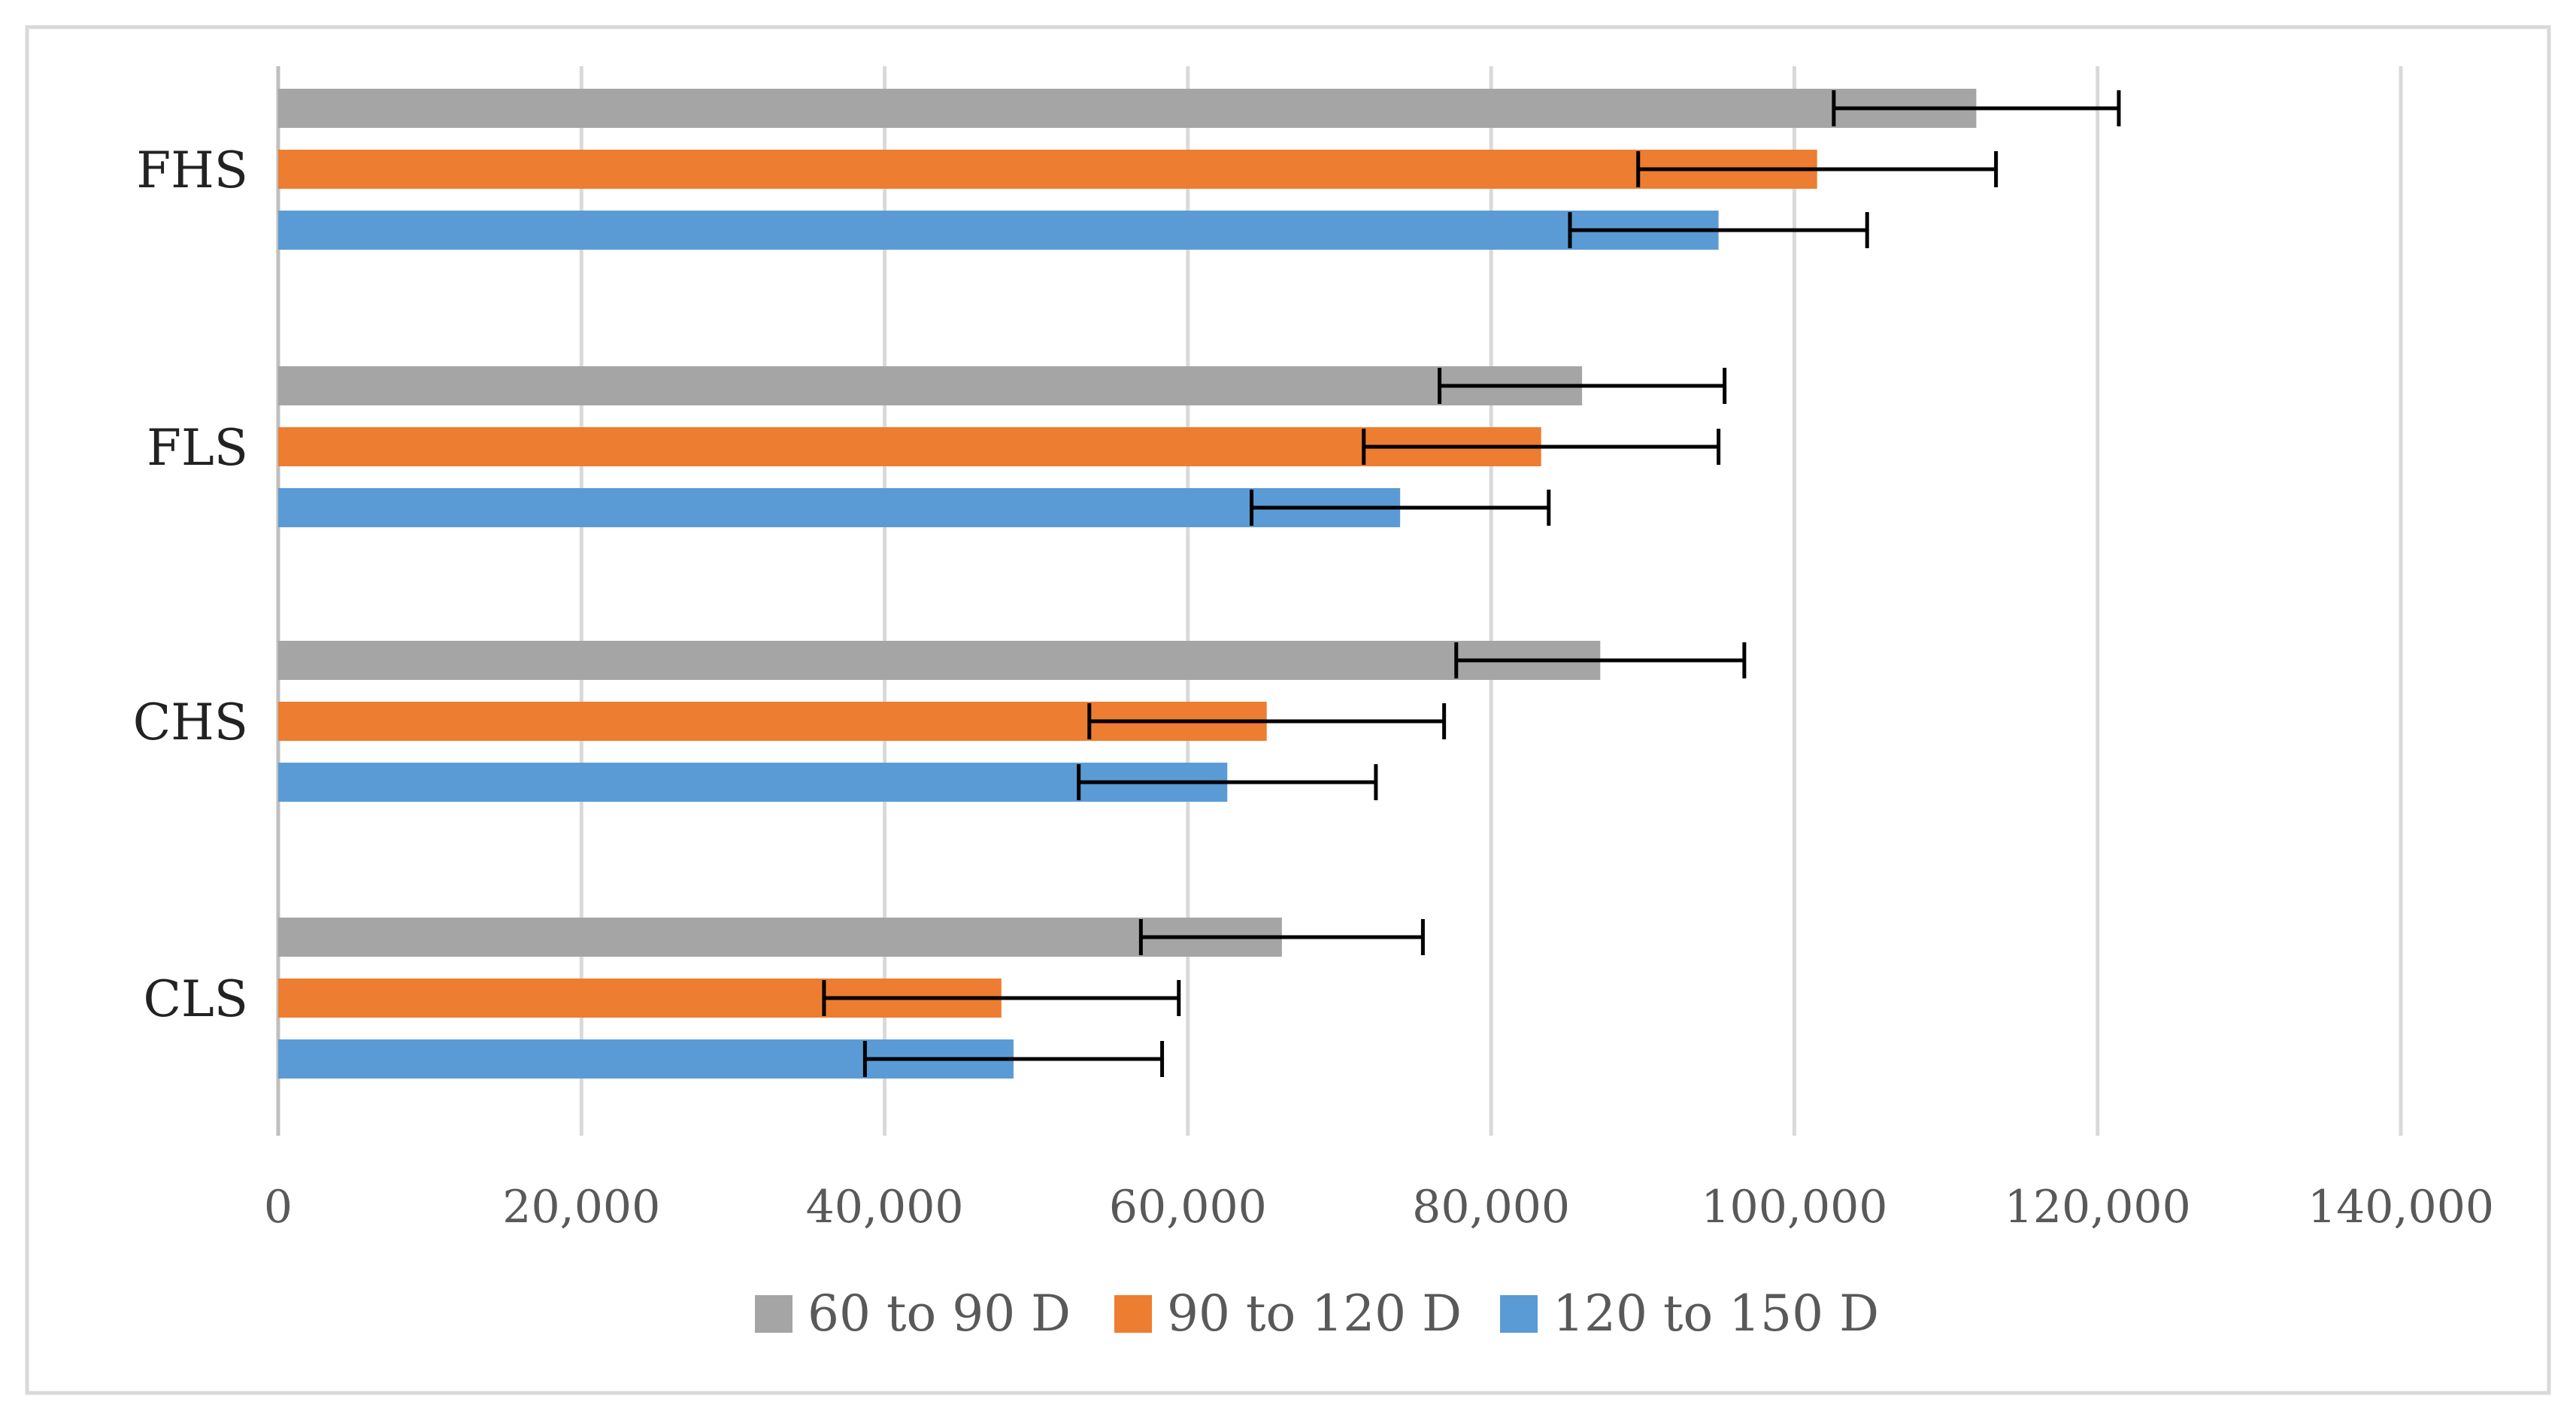  Describe the element at coordinates (1491, 1207) in the screenshot. I see `x-tick-label-4: 80,000` at that location.